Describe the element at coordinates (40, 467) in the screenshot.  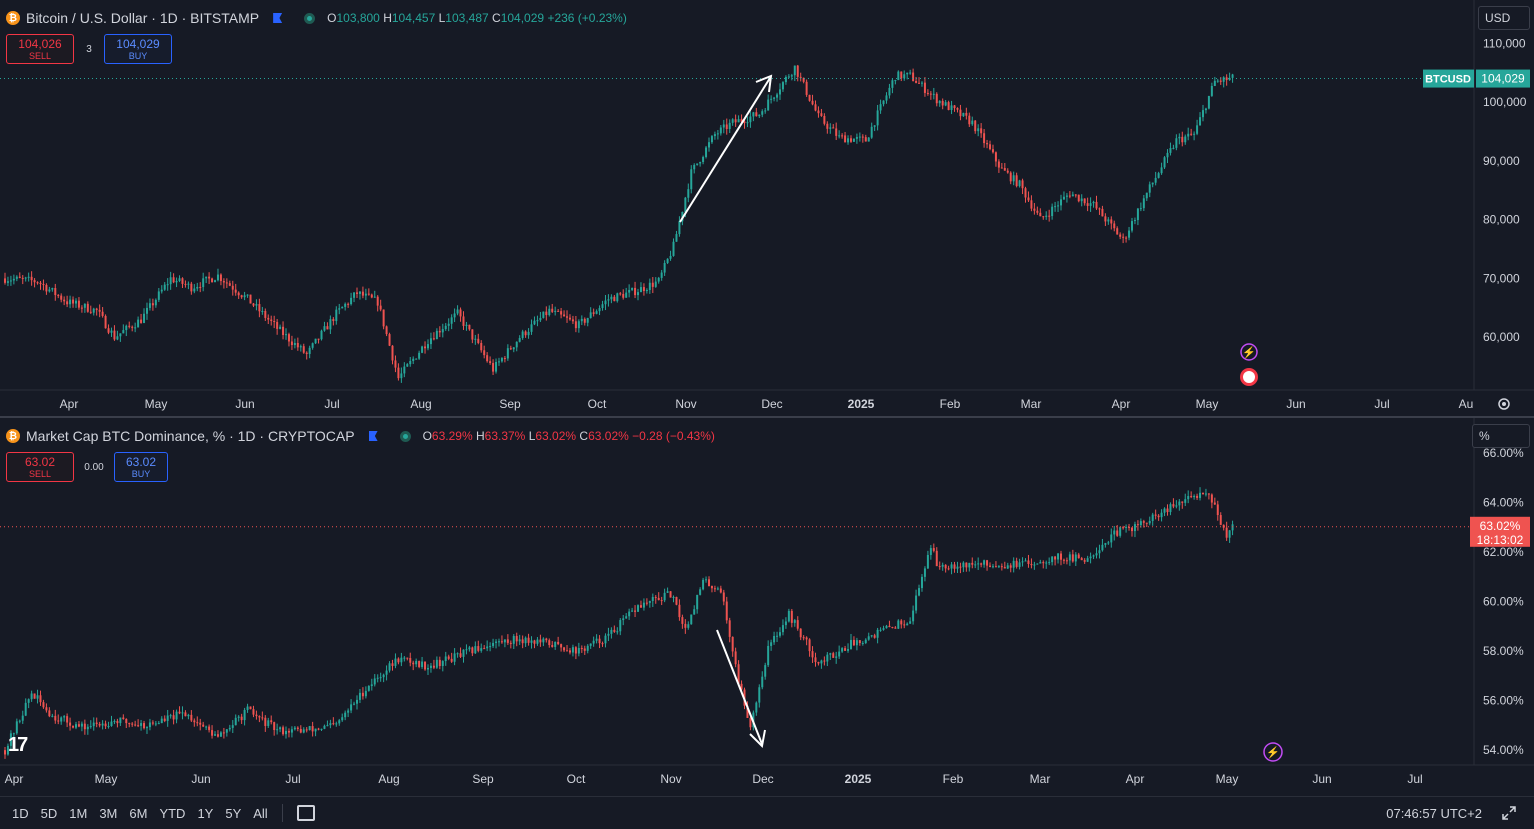
I see `sell-button: 63.02 SELL` at that location.